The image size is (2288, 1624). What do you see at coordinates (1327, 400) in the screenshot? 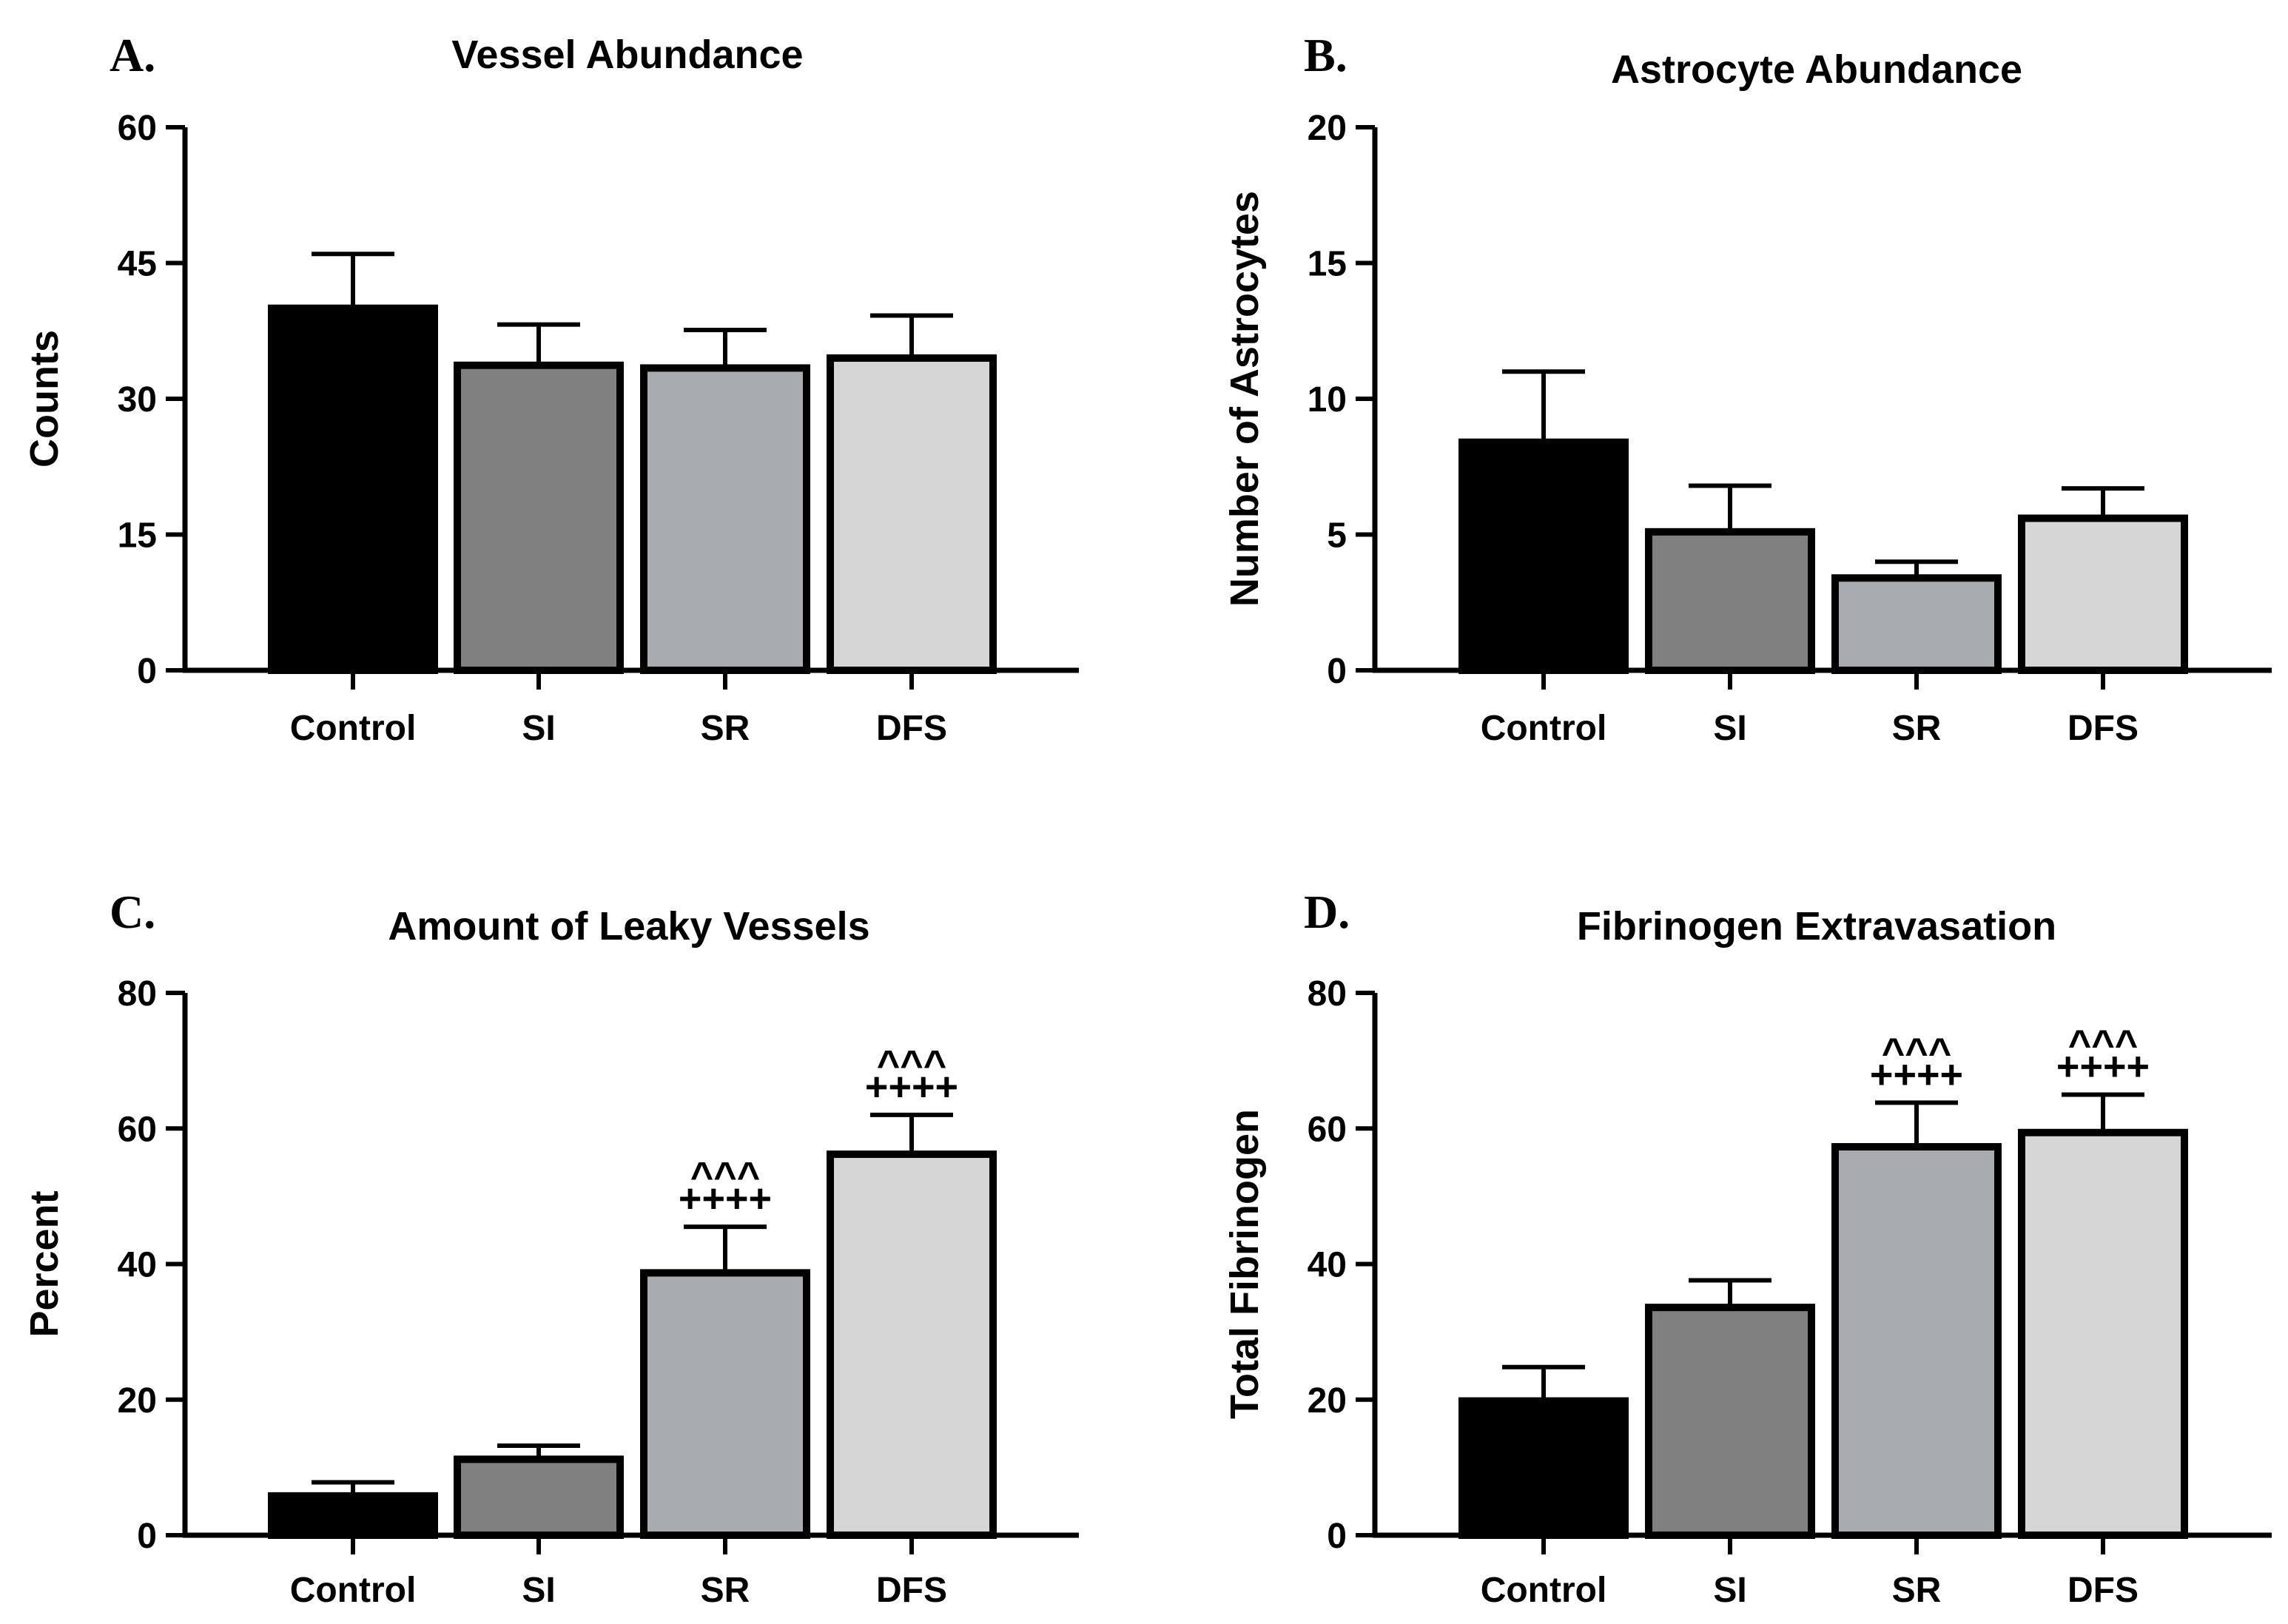
I see `y-tick-label: 10` at bounding box center [1327, 400].